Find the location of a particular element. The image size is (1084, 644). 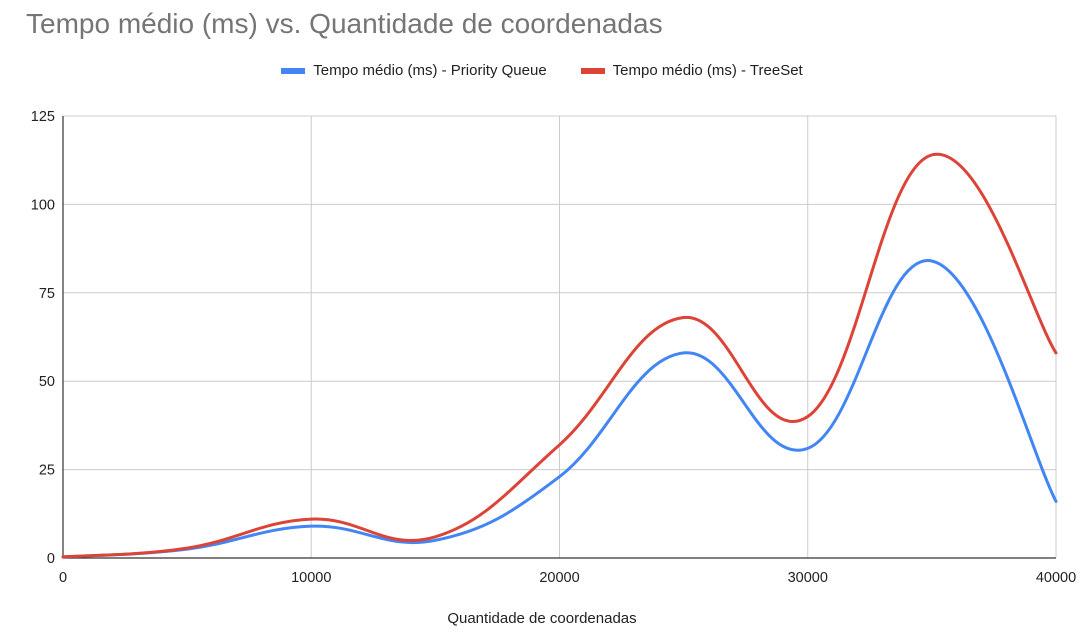

legend-label-priority-queue: Tempo médio (ms) - Priority Queue is located at coordinates (430, 70).